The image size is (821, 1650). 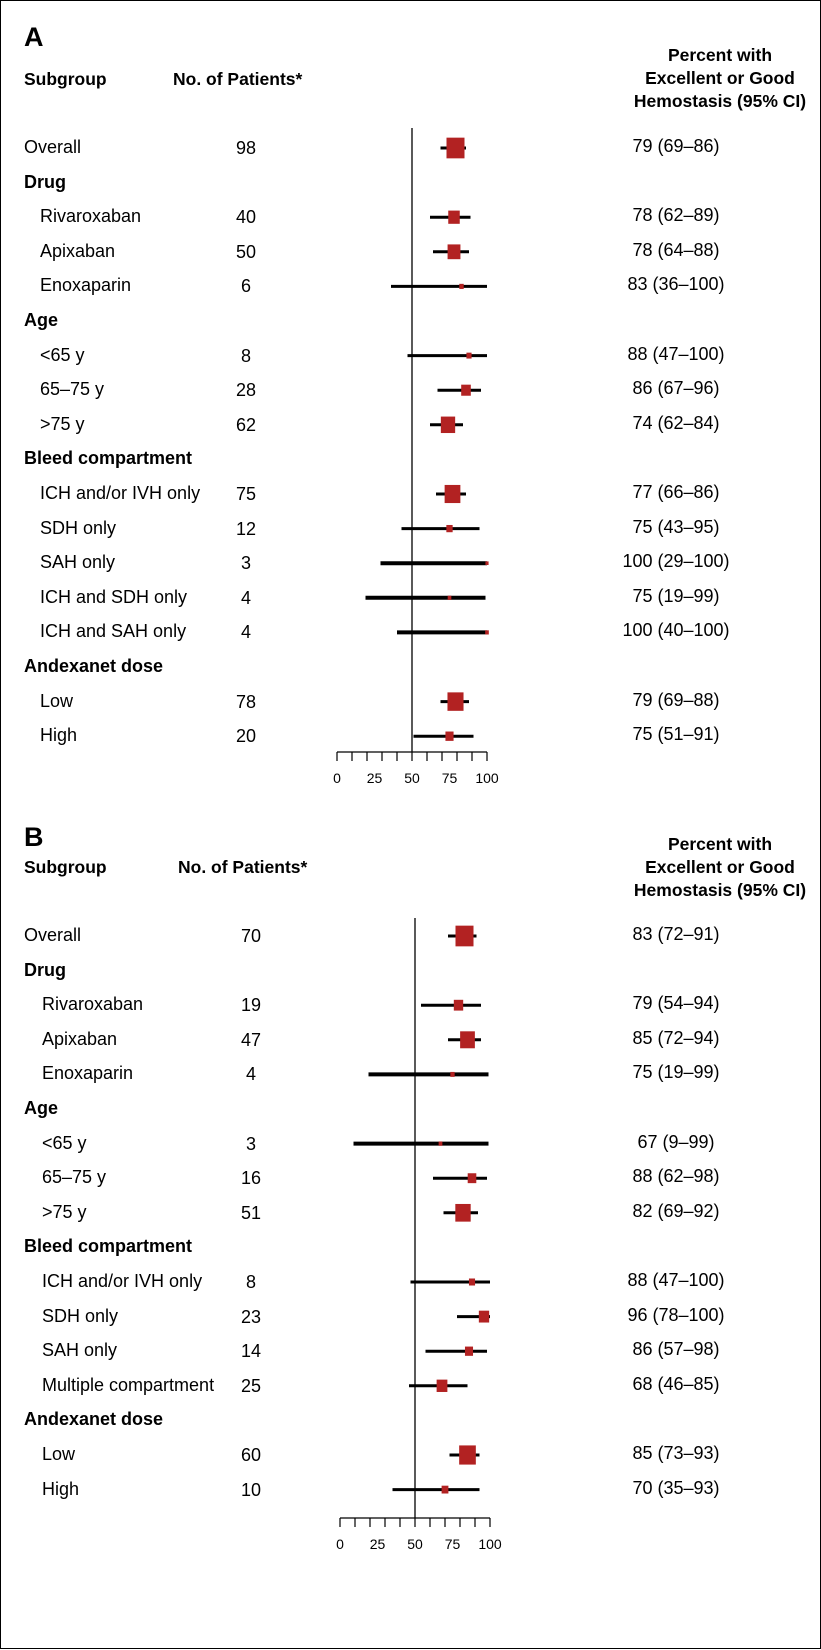 I want to click on ci-value: 100 (29–100), so click(x=676, y=561).